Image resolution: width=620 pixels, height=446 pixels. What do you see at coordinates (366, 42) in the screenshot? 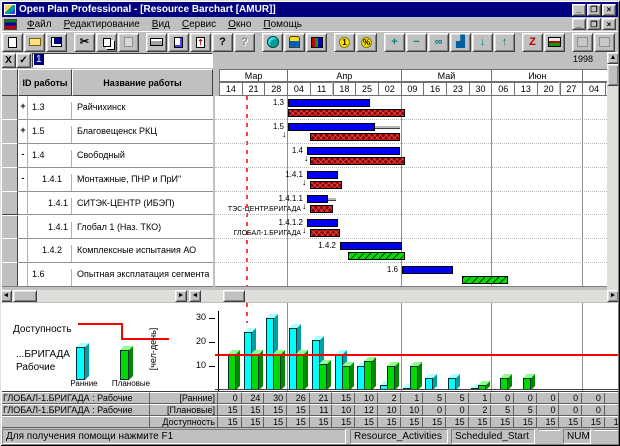
I see `percent-complete-button: %` at bounding box center [366, 42].